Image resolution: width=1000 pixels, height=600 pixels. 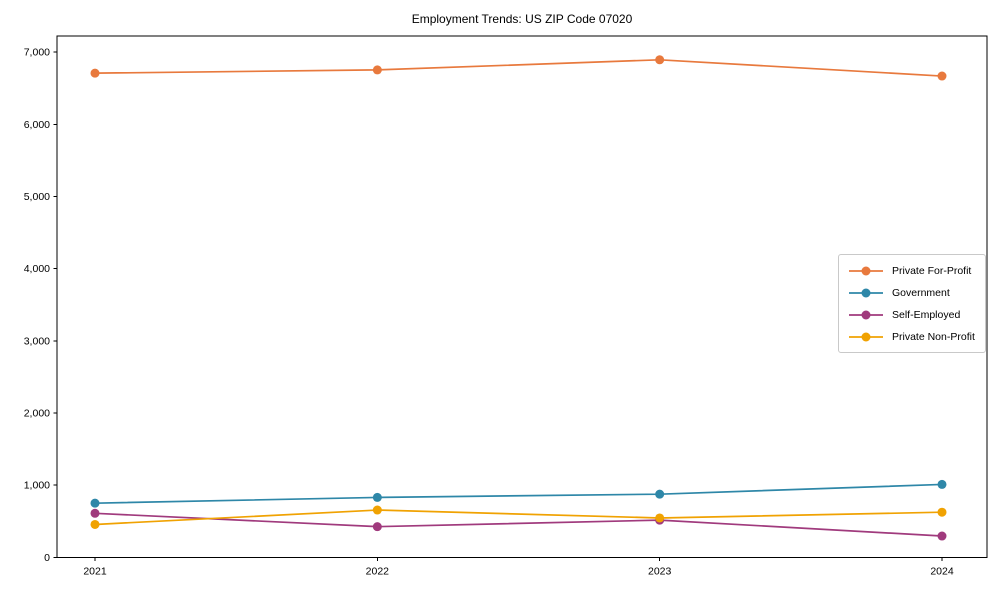 I want to click on legend-swatch-government, so click(x=866, y=292).